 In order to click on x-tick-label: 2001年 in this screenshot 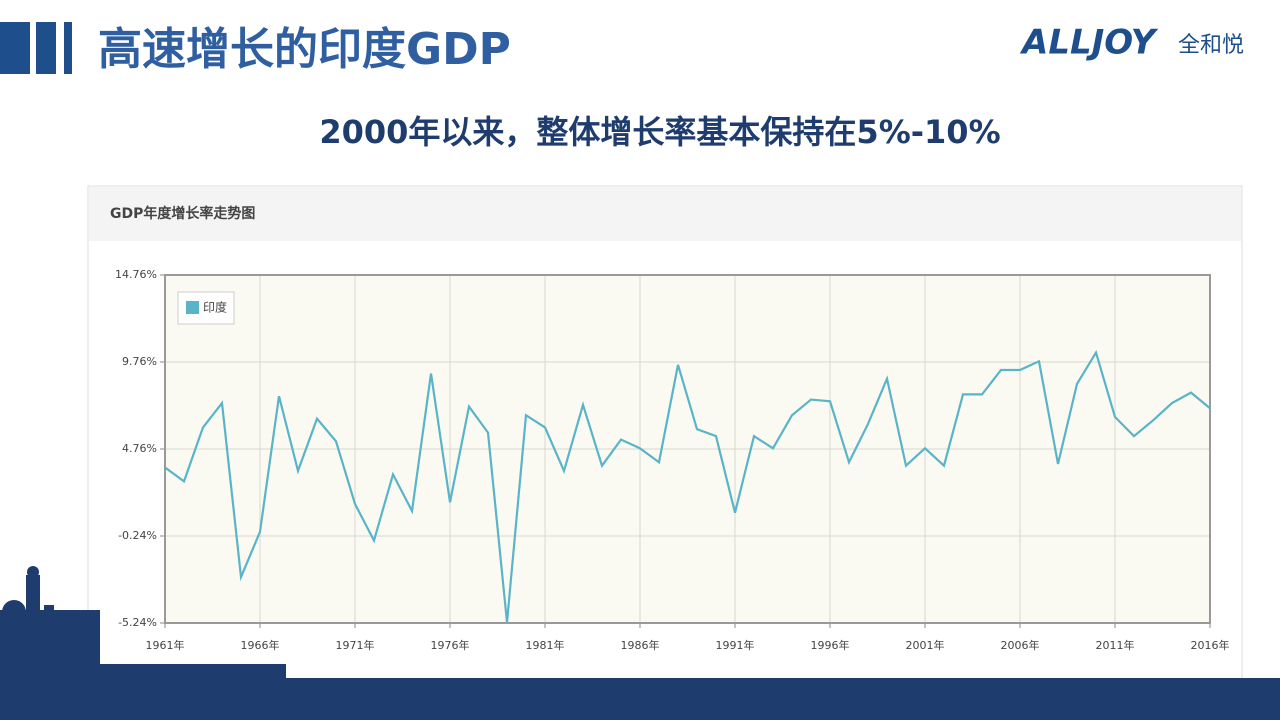, I will do `click(925, 645)`.